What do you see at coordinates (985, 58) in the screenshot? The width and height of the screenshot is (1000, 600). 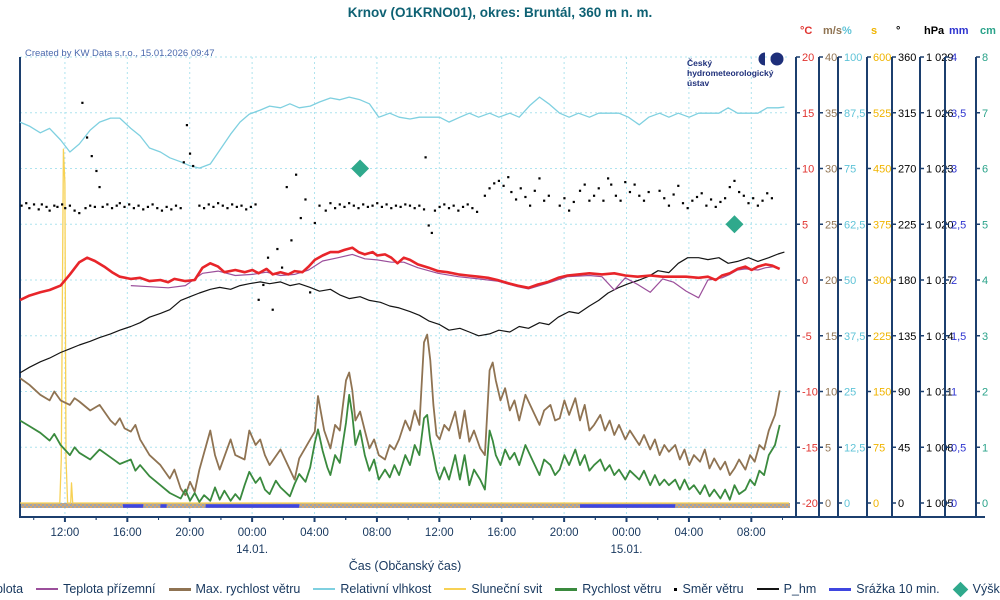 I see `svg-text: 8` at bounding box center [985, 58].